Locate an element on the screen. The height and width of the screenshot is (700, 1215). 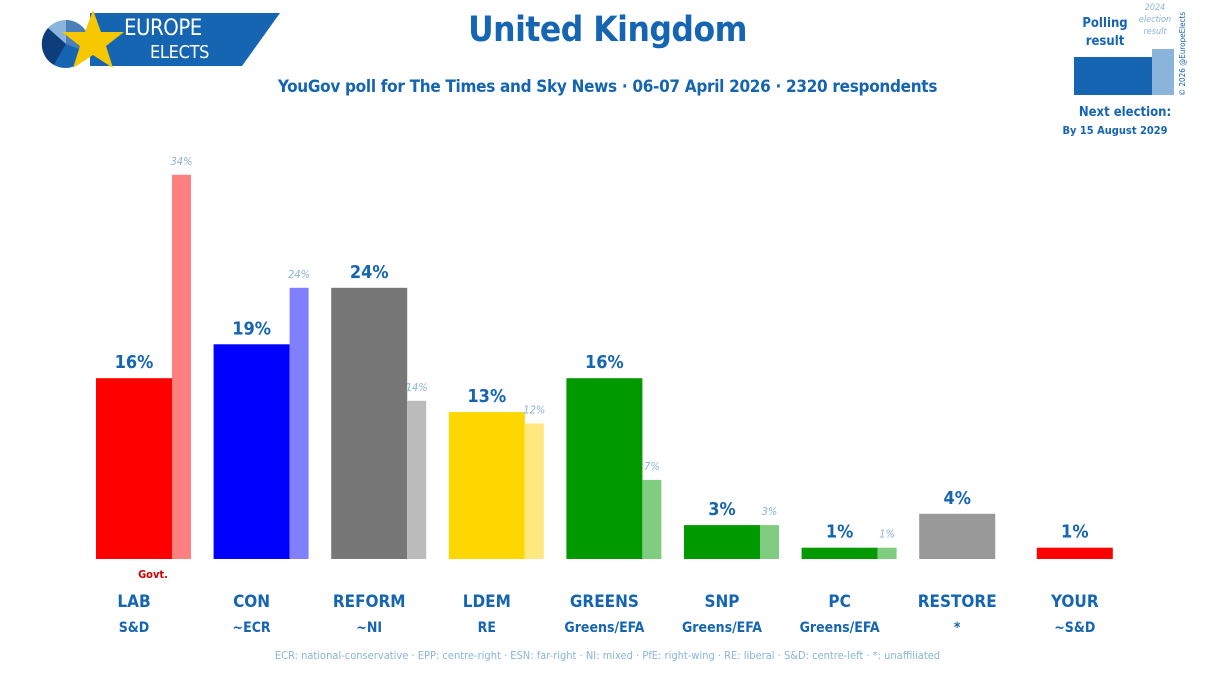
category-label-reform: REFORM is located at coordinates (369, 602).